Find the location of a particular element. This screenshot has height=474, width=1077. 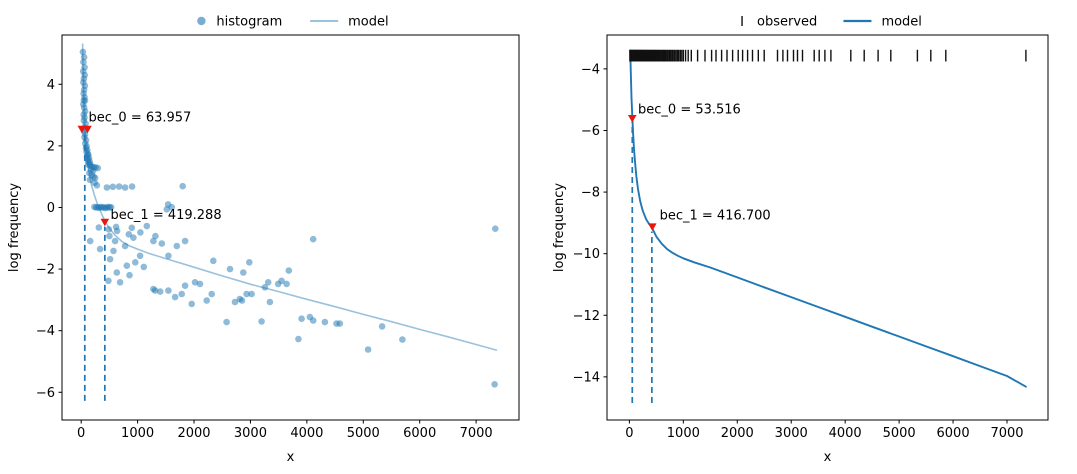

y-axis-label: log frequency is located at coordinates (559, 227).